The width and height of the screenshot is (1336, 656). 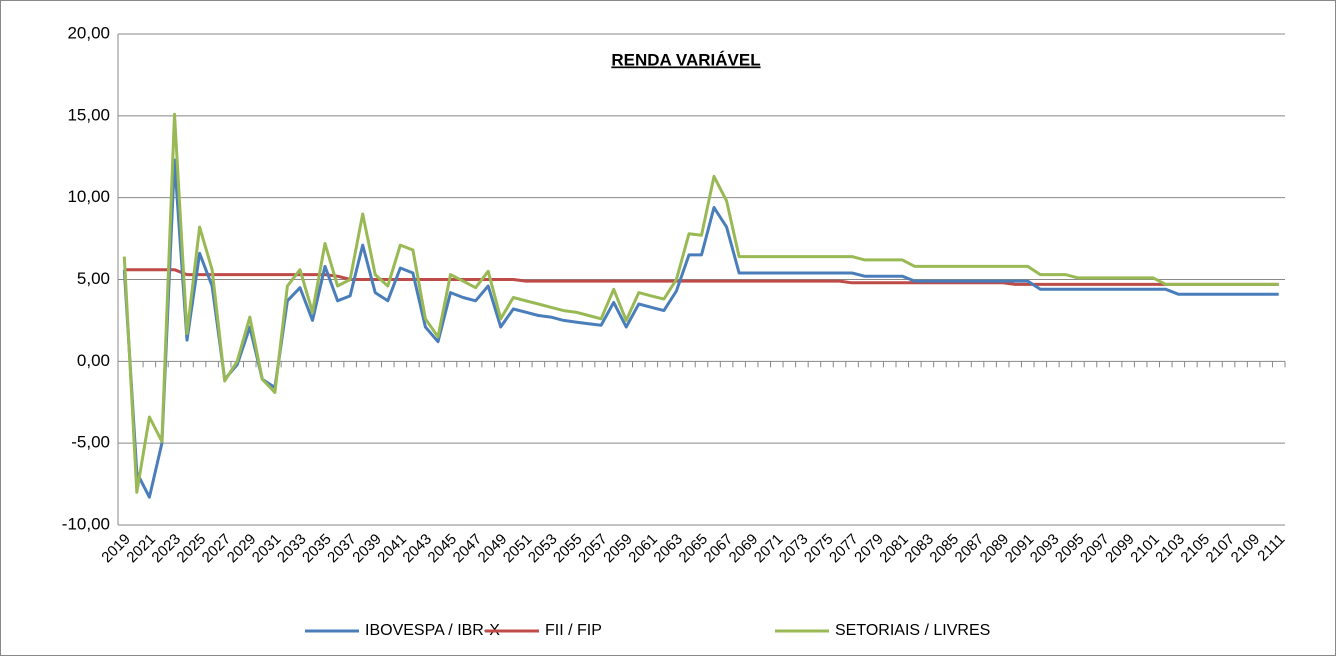 I want to click on legend-label: IBOVESPA / IBR-X, so click(x=432, y=630).